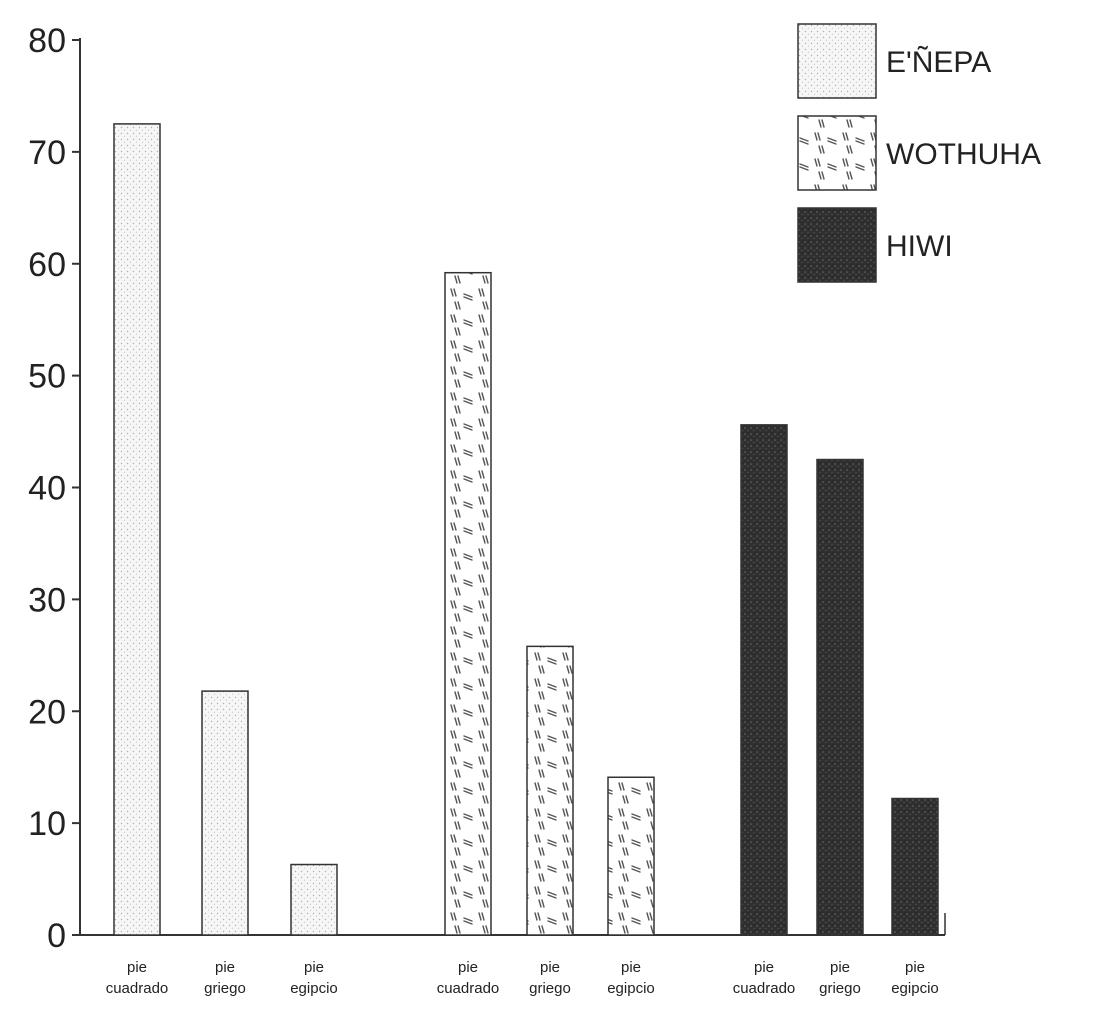  Describe the element at coordinates (963, 154) in the screenshot. I see `legend-label: WOTHUHA` at that location.